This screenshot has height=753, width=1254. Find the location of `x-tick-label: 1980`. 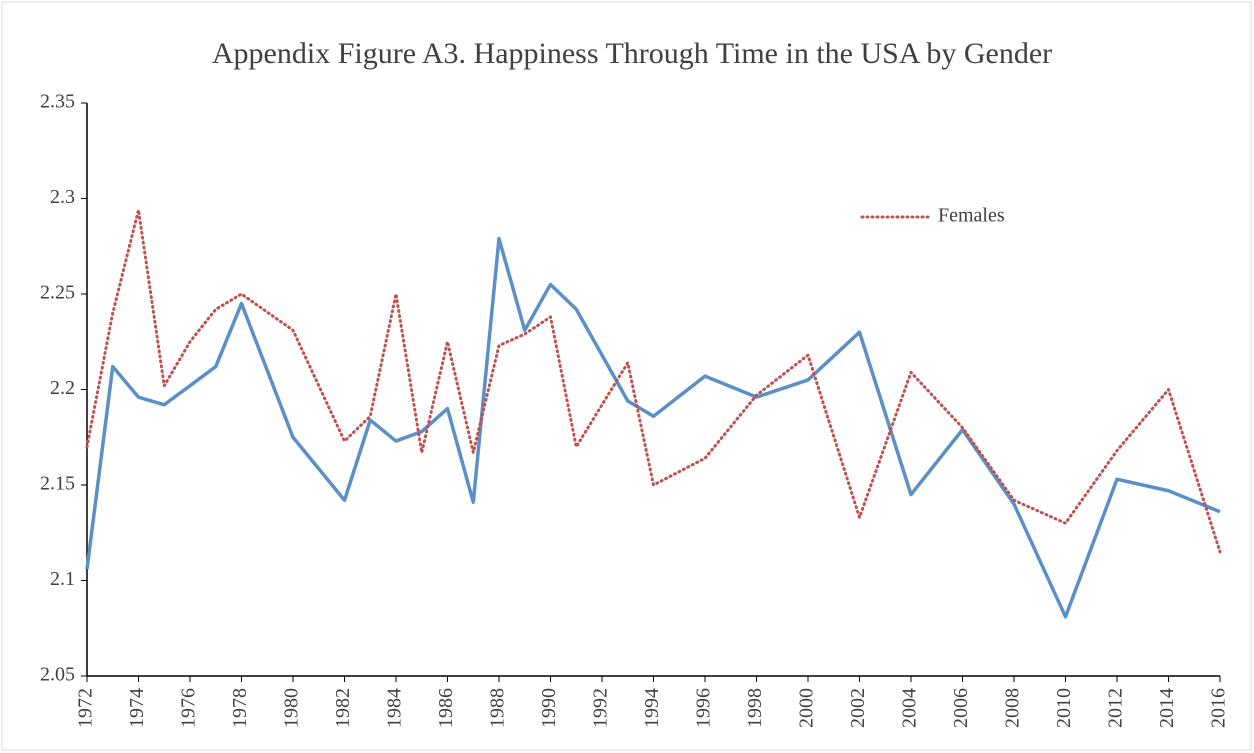

x-tick-label: 1980 is located at coordinates (292, 708).